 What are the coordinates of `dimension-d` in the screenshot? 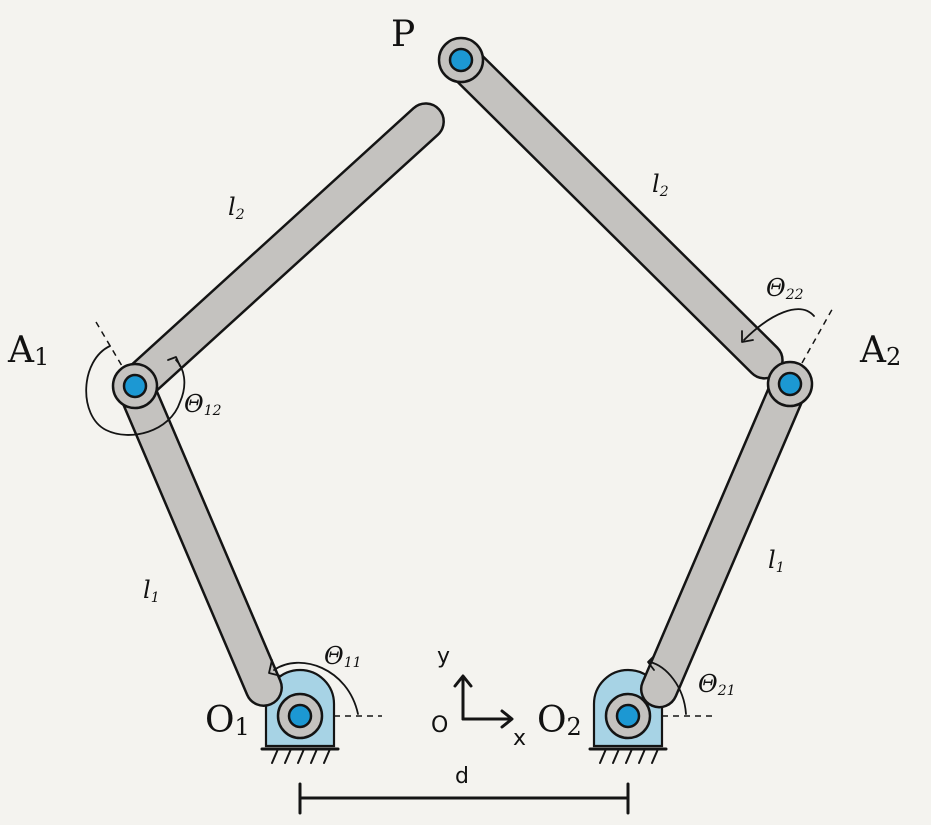 It's located at (464, 798).